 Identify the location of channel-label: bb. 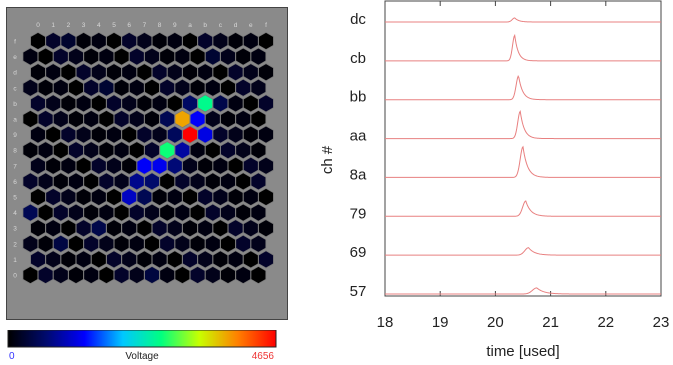
(358, 97).